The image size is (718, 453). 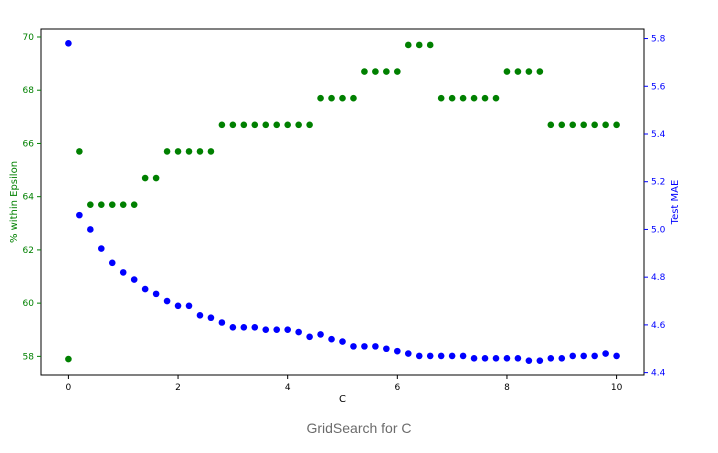 What do you see at coordinates (359, 428) in the screenshot?
I see `chart-caption: GridSearch for C` at bounding box center [359, 428].